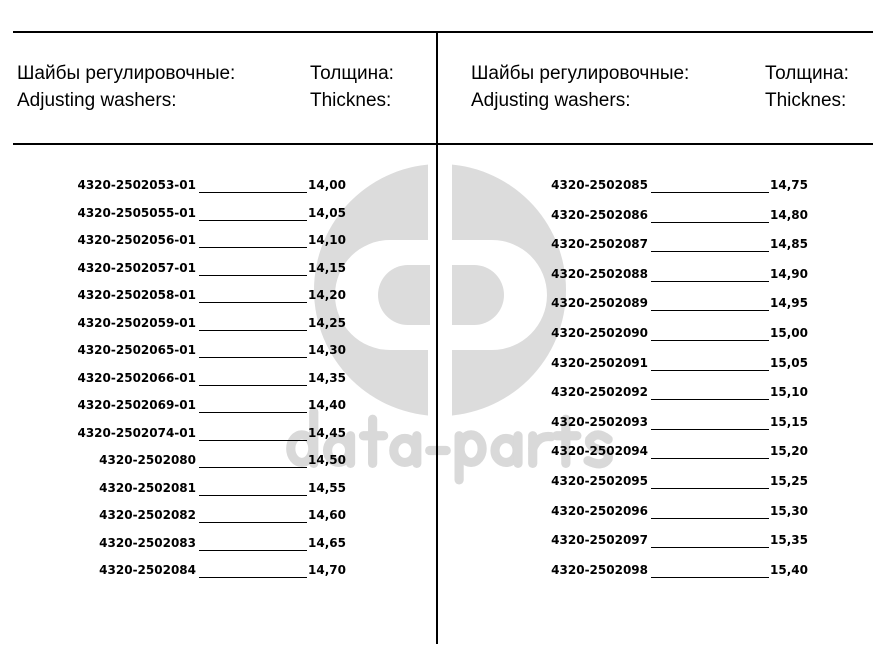  What do you see at coordinates (599, 185) in the screenshot?
I see `part-number: 4320-2502085` at bounding box center [599, 185].